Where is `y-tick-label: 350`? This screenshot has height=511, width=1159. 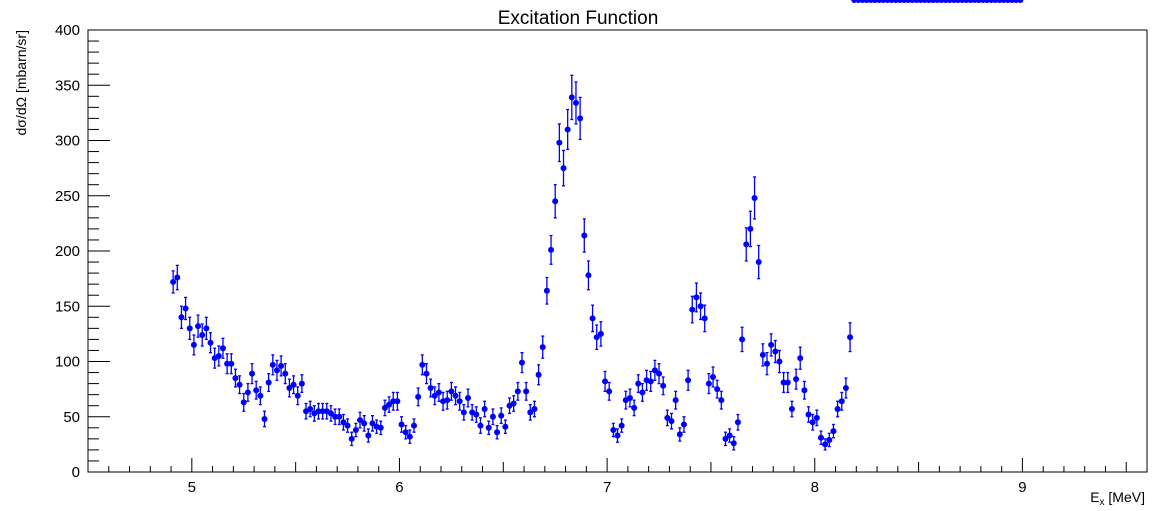 y-tick-label: 350 is located at coordinates (67, 85).